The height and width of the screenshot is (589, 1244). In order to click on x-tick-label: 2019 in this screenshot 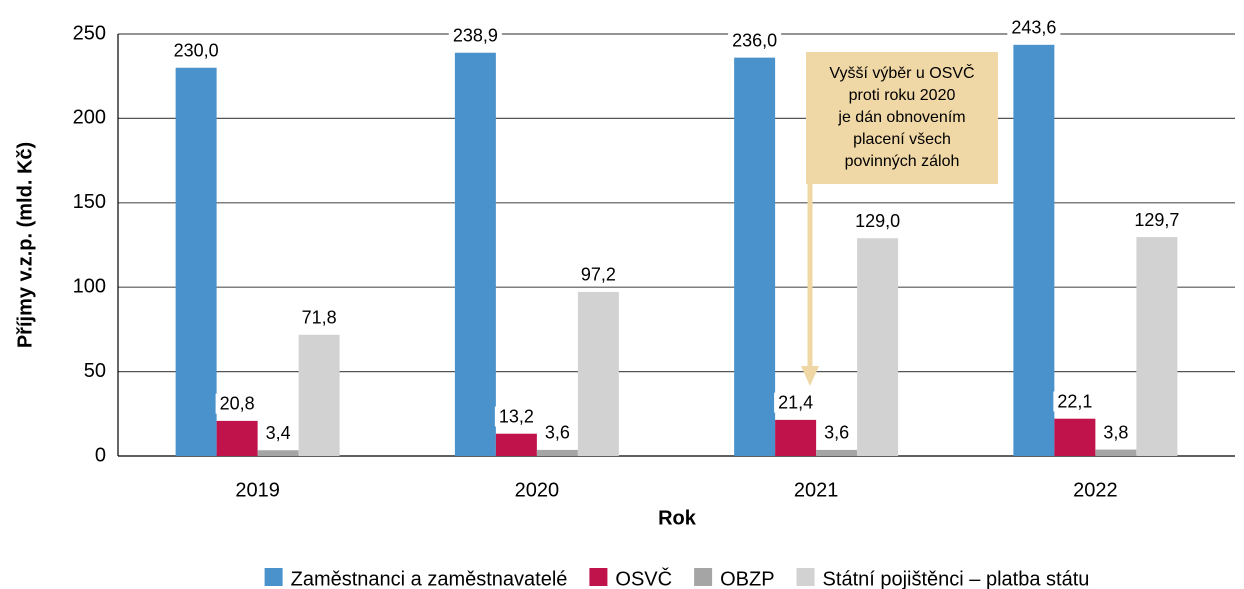, I will do `click(257, 490)`.